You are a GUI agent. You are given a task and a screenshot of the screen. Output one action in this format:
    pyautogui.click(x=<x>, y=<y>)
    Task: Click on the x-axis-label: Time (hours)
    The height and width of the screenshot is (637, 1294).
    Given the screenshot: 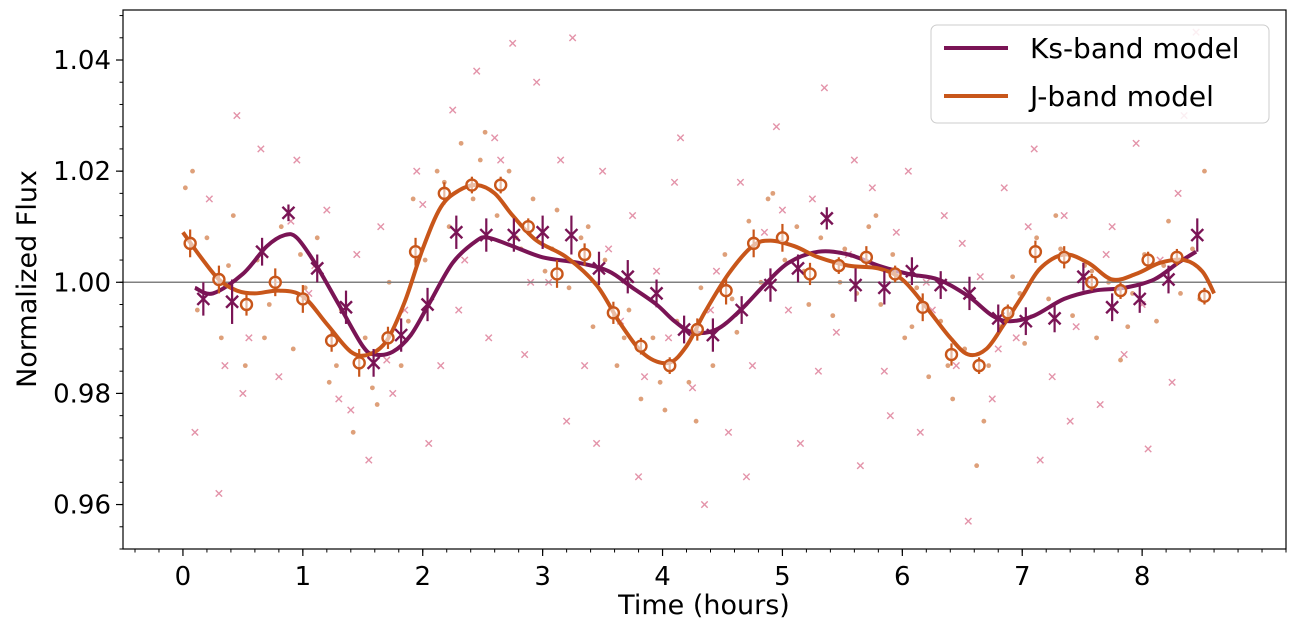 What is the action you would take?
    pyautogui.click(x=703, y=605)
    